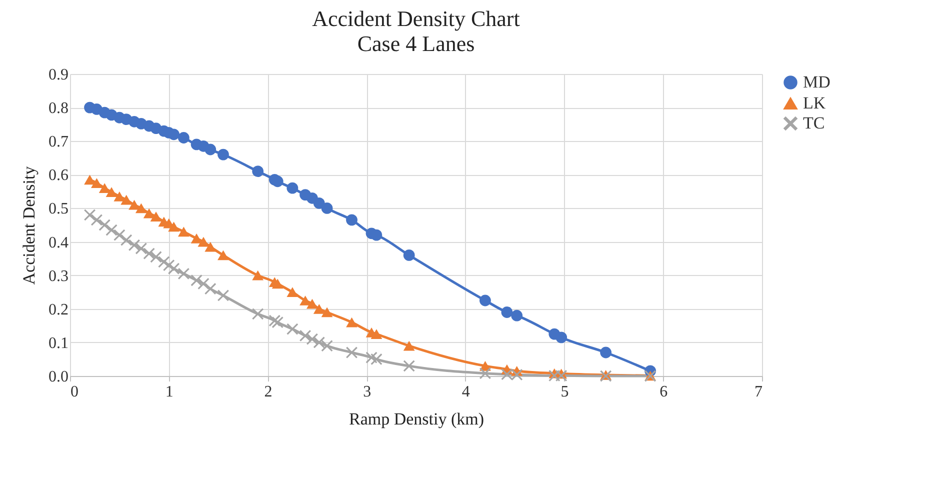 This screenshot has width=942, height=491. Describe the element at coordinates (58, 75) in the screenshot. I see `y-tick-label: 0.9` at that location.